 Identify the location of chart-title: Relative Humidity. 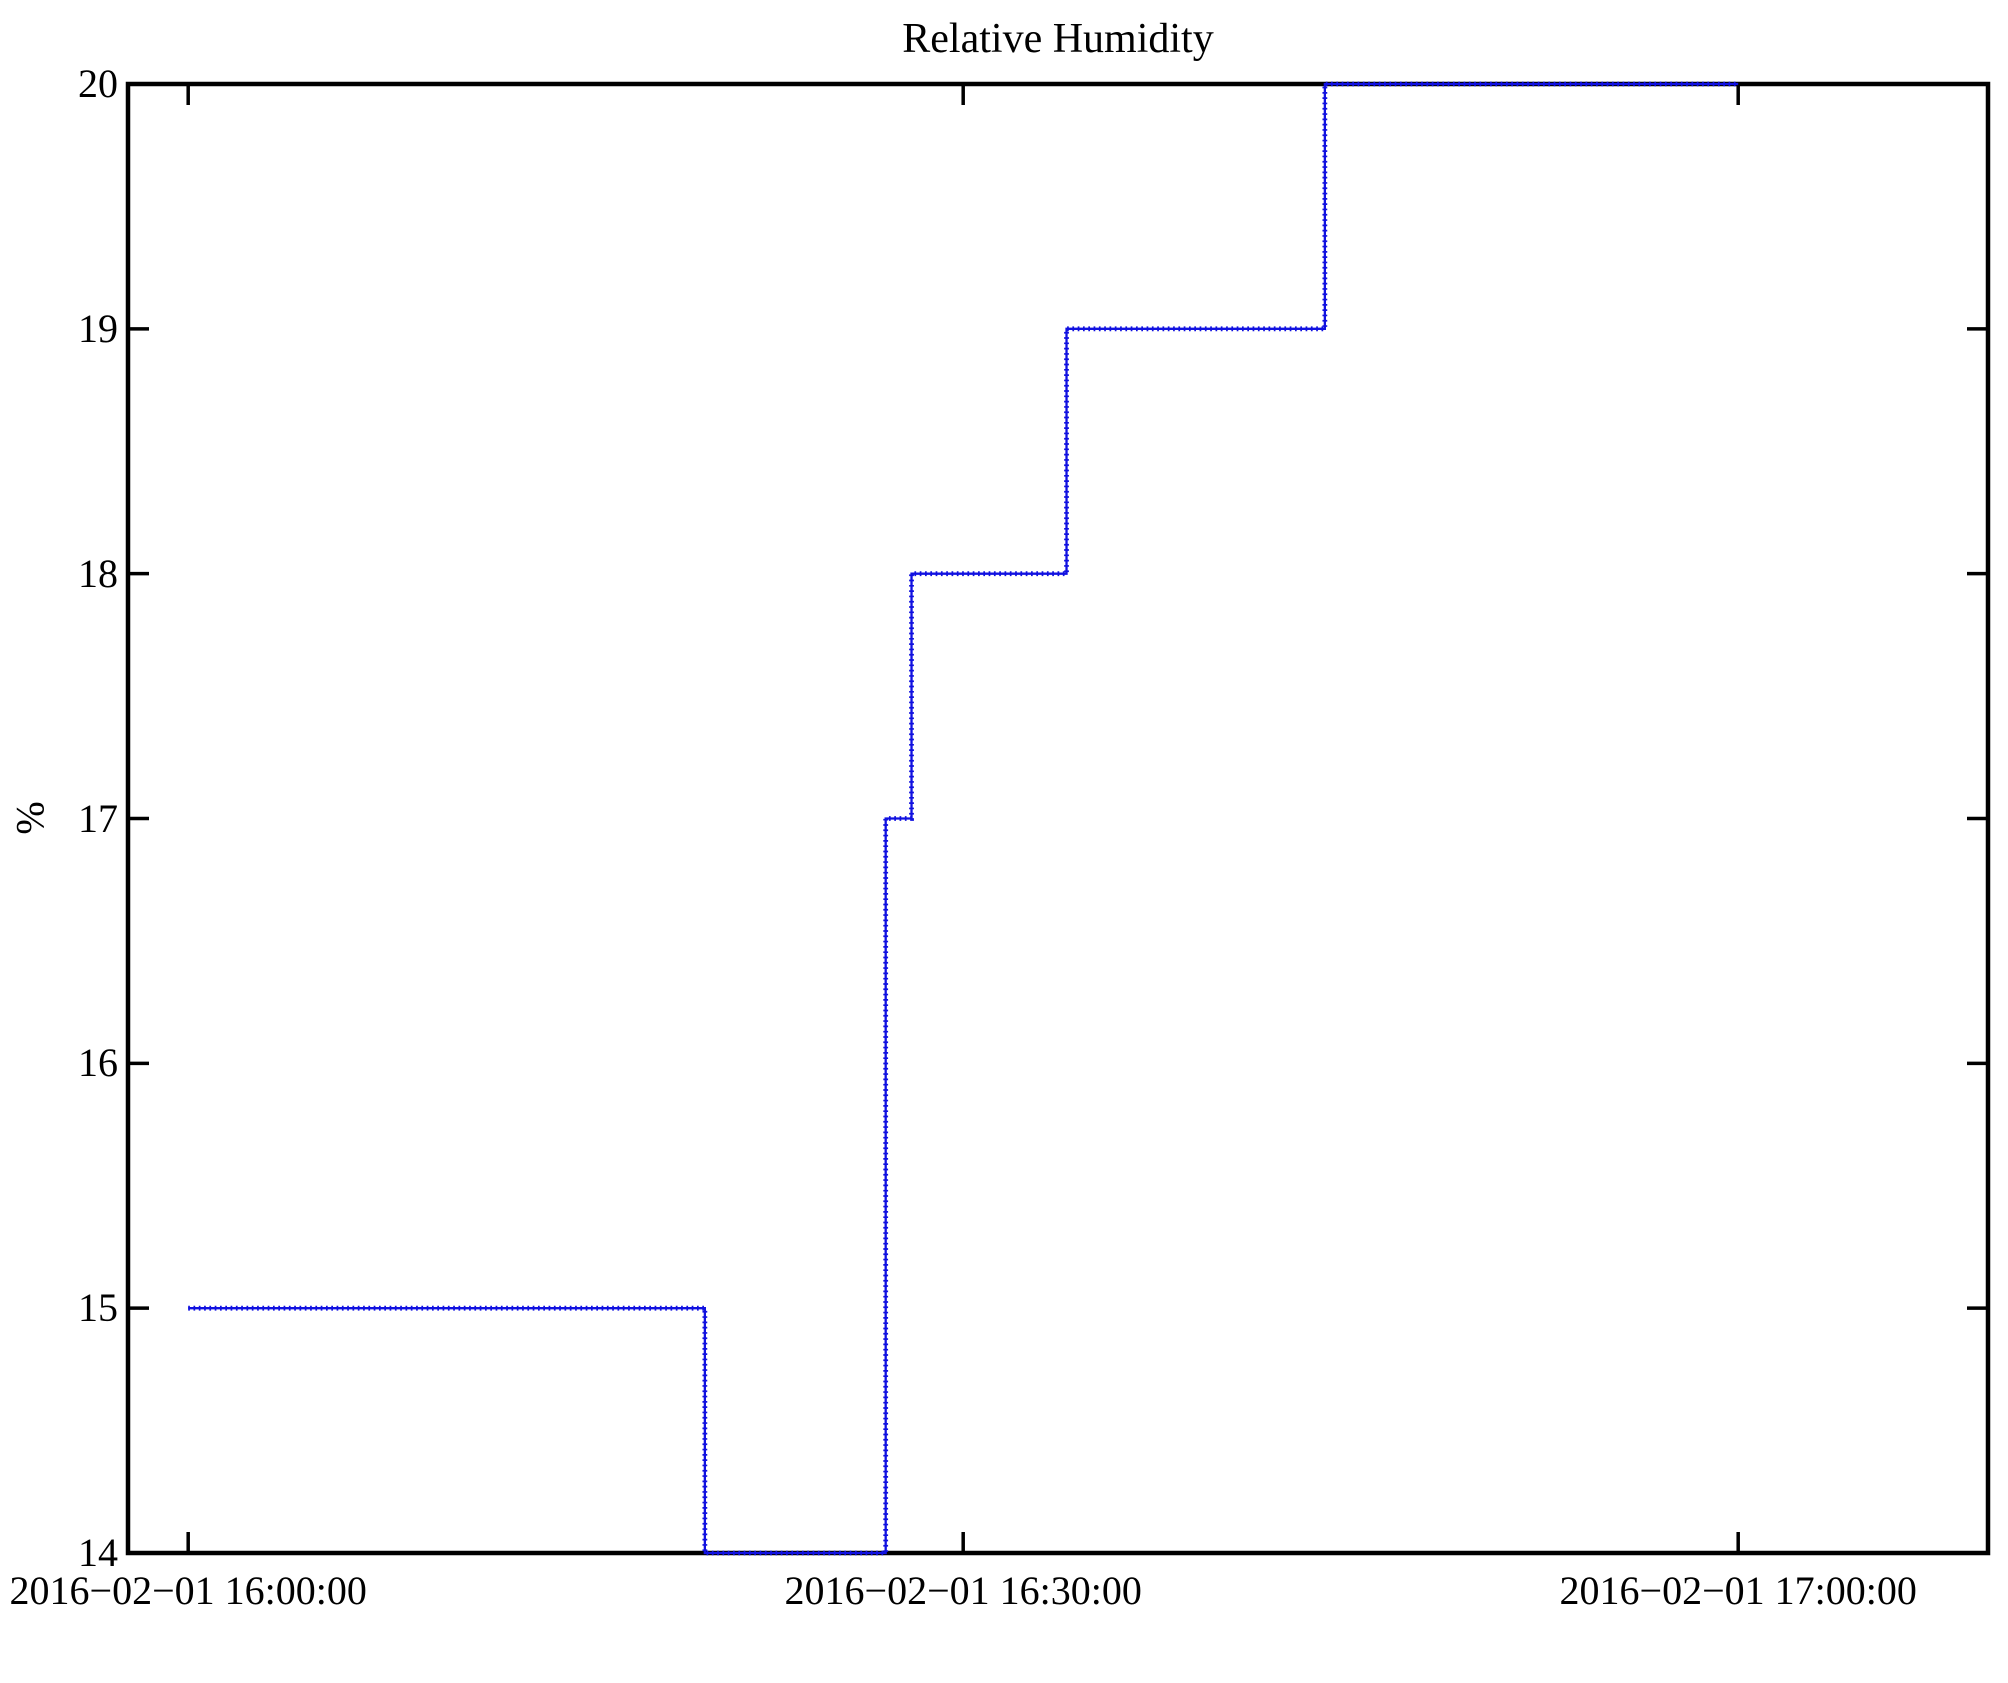
(1058, 39).